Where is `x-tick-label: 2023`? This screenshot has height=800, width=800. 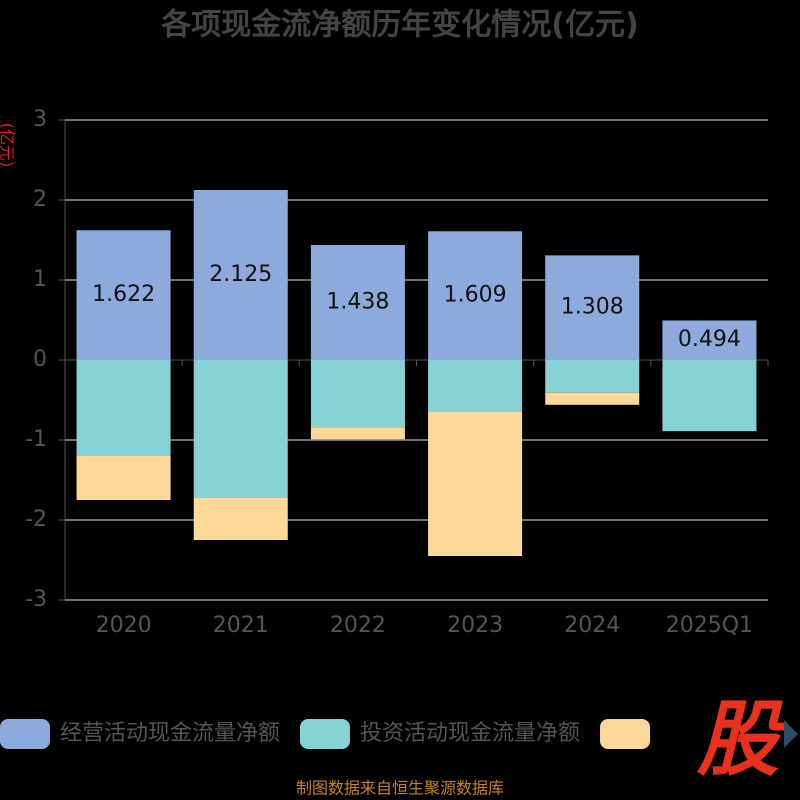 x-tick-label: 2023 is located at coordinates (475, 625).